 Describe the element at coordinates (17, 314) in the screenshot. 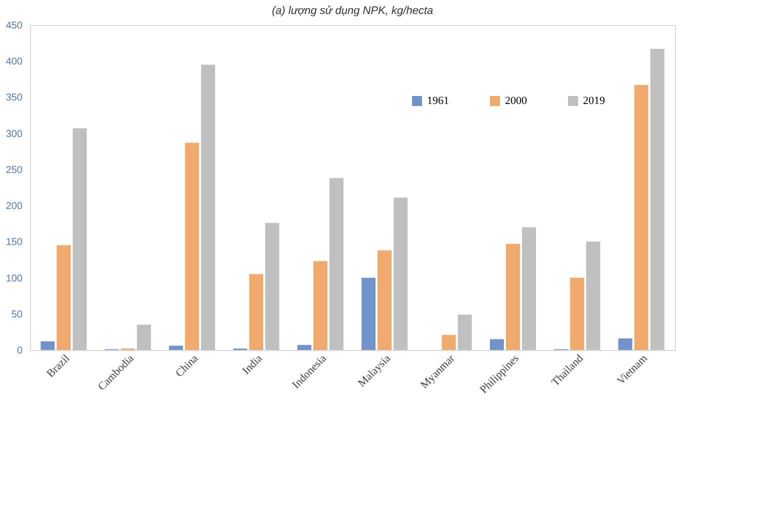

I see `y-tick-label: 50` at that location.